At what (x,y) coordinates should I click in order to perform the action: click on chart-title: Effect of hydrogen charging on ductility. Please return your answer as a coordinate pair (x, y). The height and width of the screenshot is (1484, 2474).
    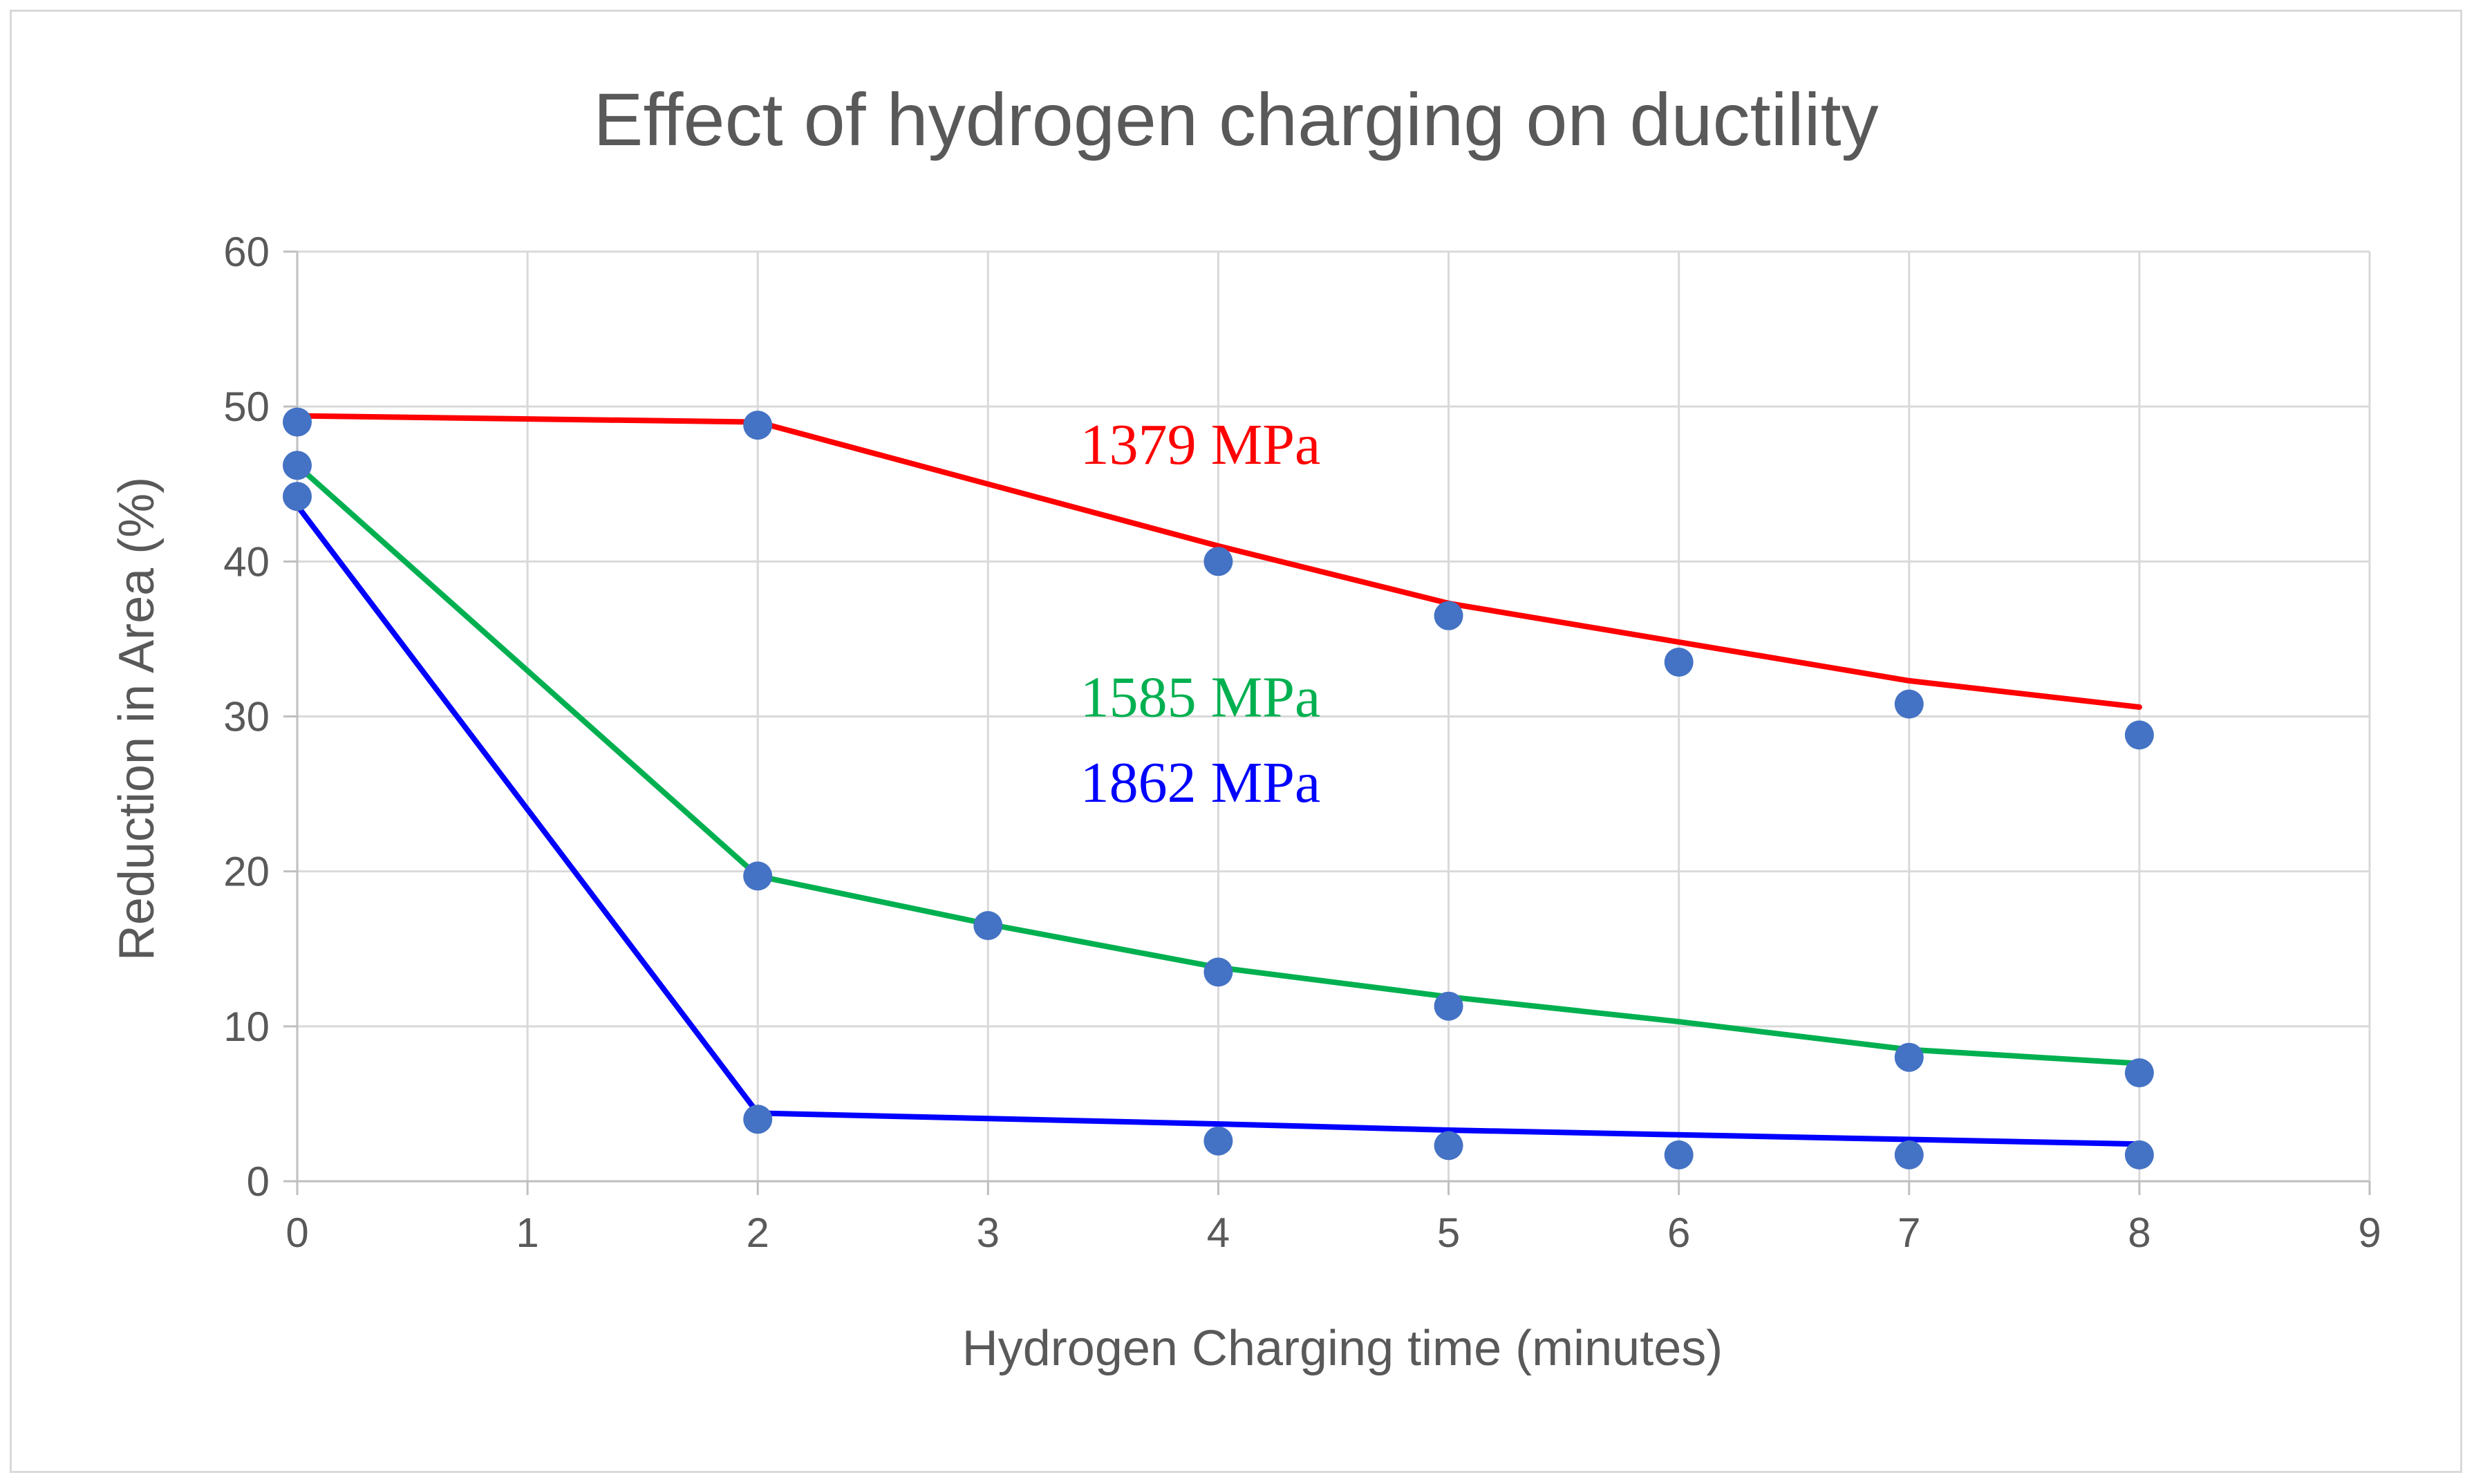
    Looking at the image, I should click on (1235, 119).